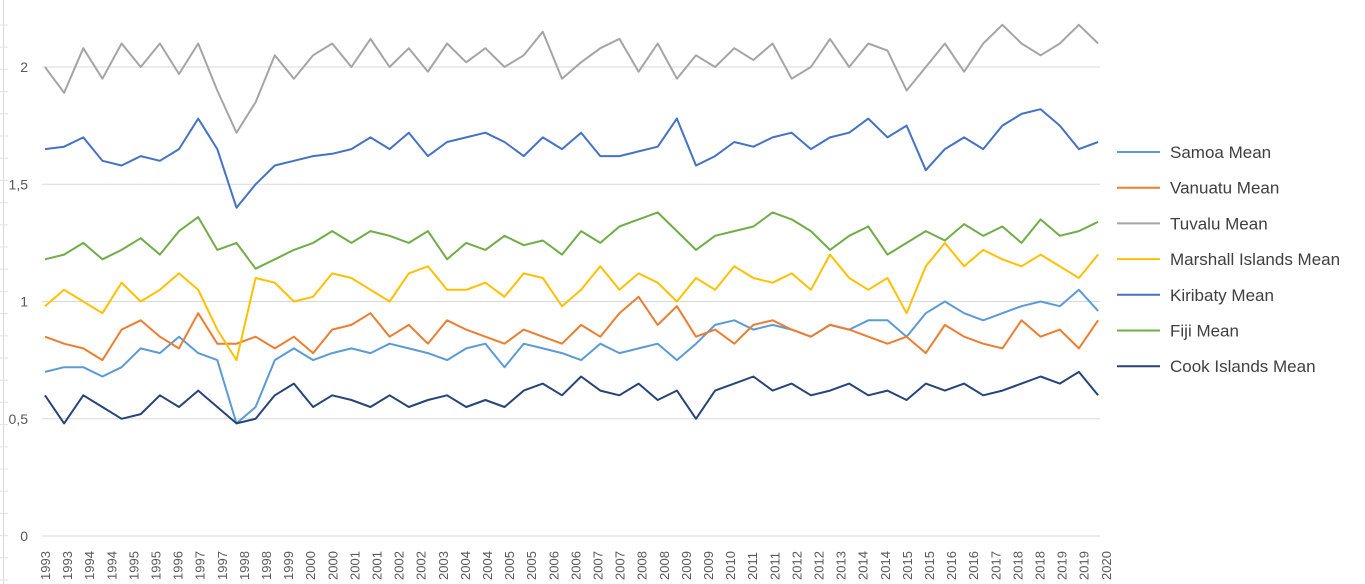 The width and height of the screenshot is (1365, 584). Describe the element at coordinates (1106, 565) in the screenshot. I see `x-tick-label: 2020` at that location.